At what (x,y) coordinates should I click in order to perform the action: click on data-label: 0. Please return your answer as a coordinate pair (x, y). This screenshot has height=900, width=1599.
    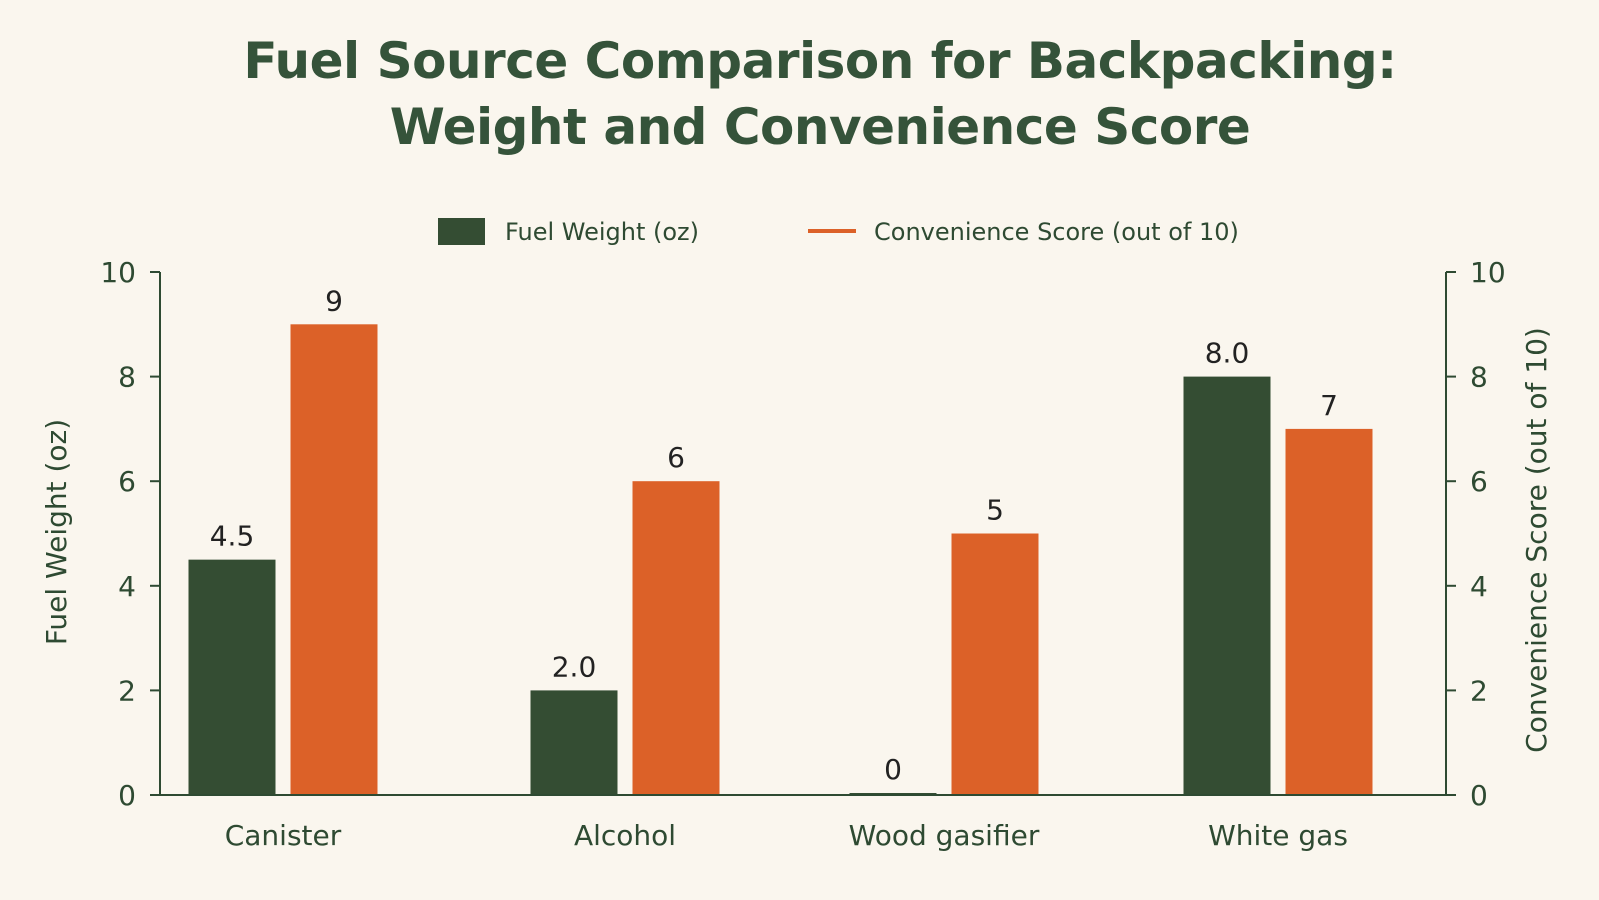
    Looking at the image, I should click on (893, 769).